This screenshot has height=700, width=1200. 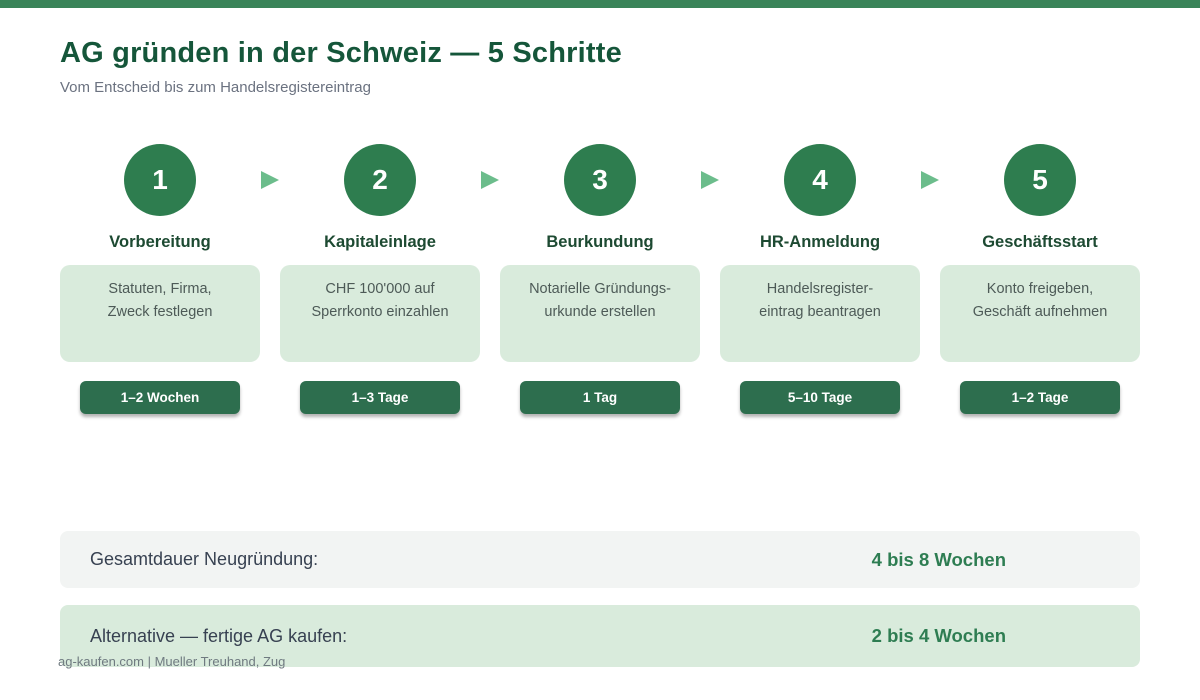 I want to click on step-description-line: Statuten, Firma,, so click(x=160, y=289).